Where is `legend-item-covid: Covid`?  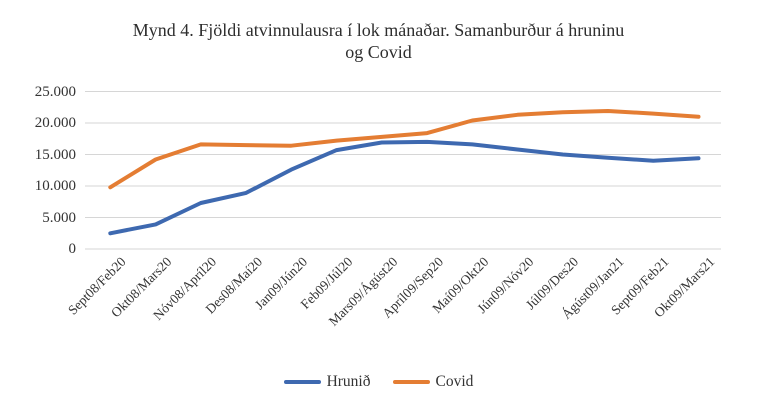
legend-item-covid: Covid is located at coordinates (433, 382).